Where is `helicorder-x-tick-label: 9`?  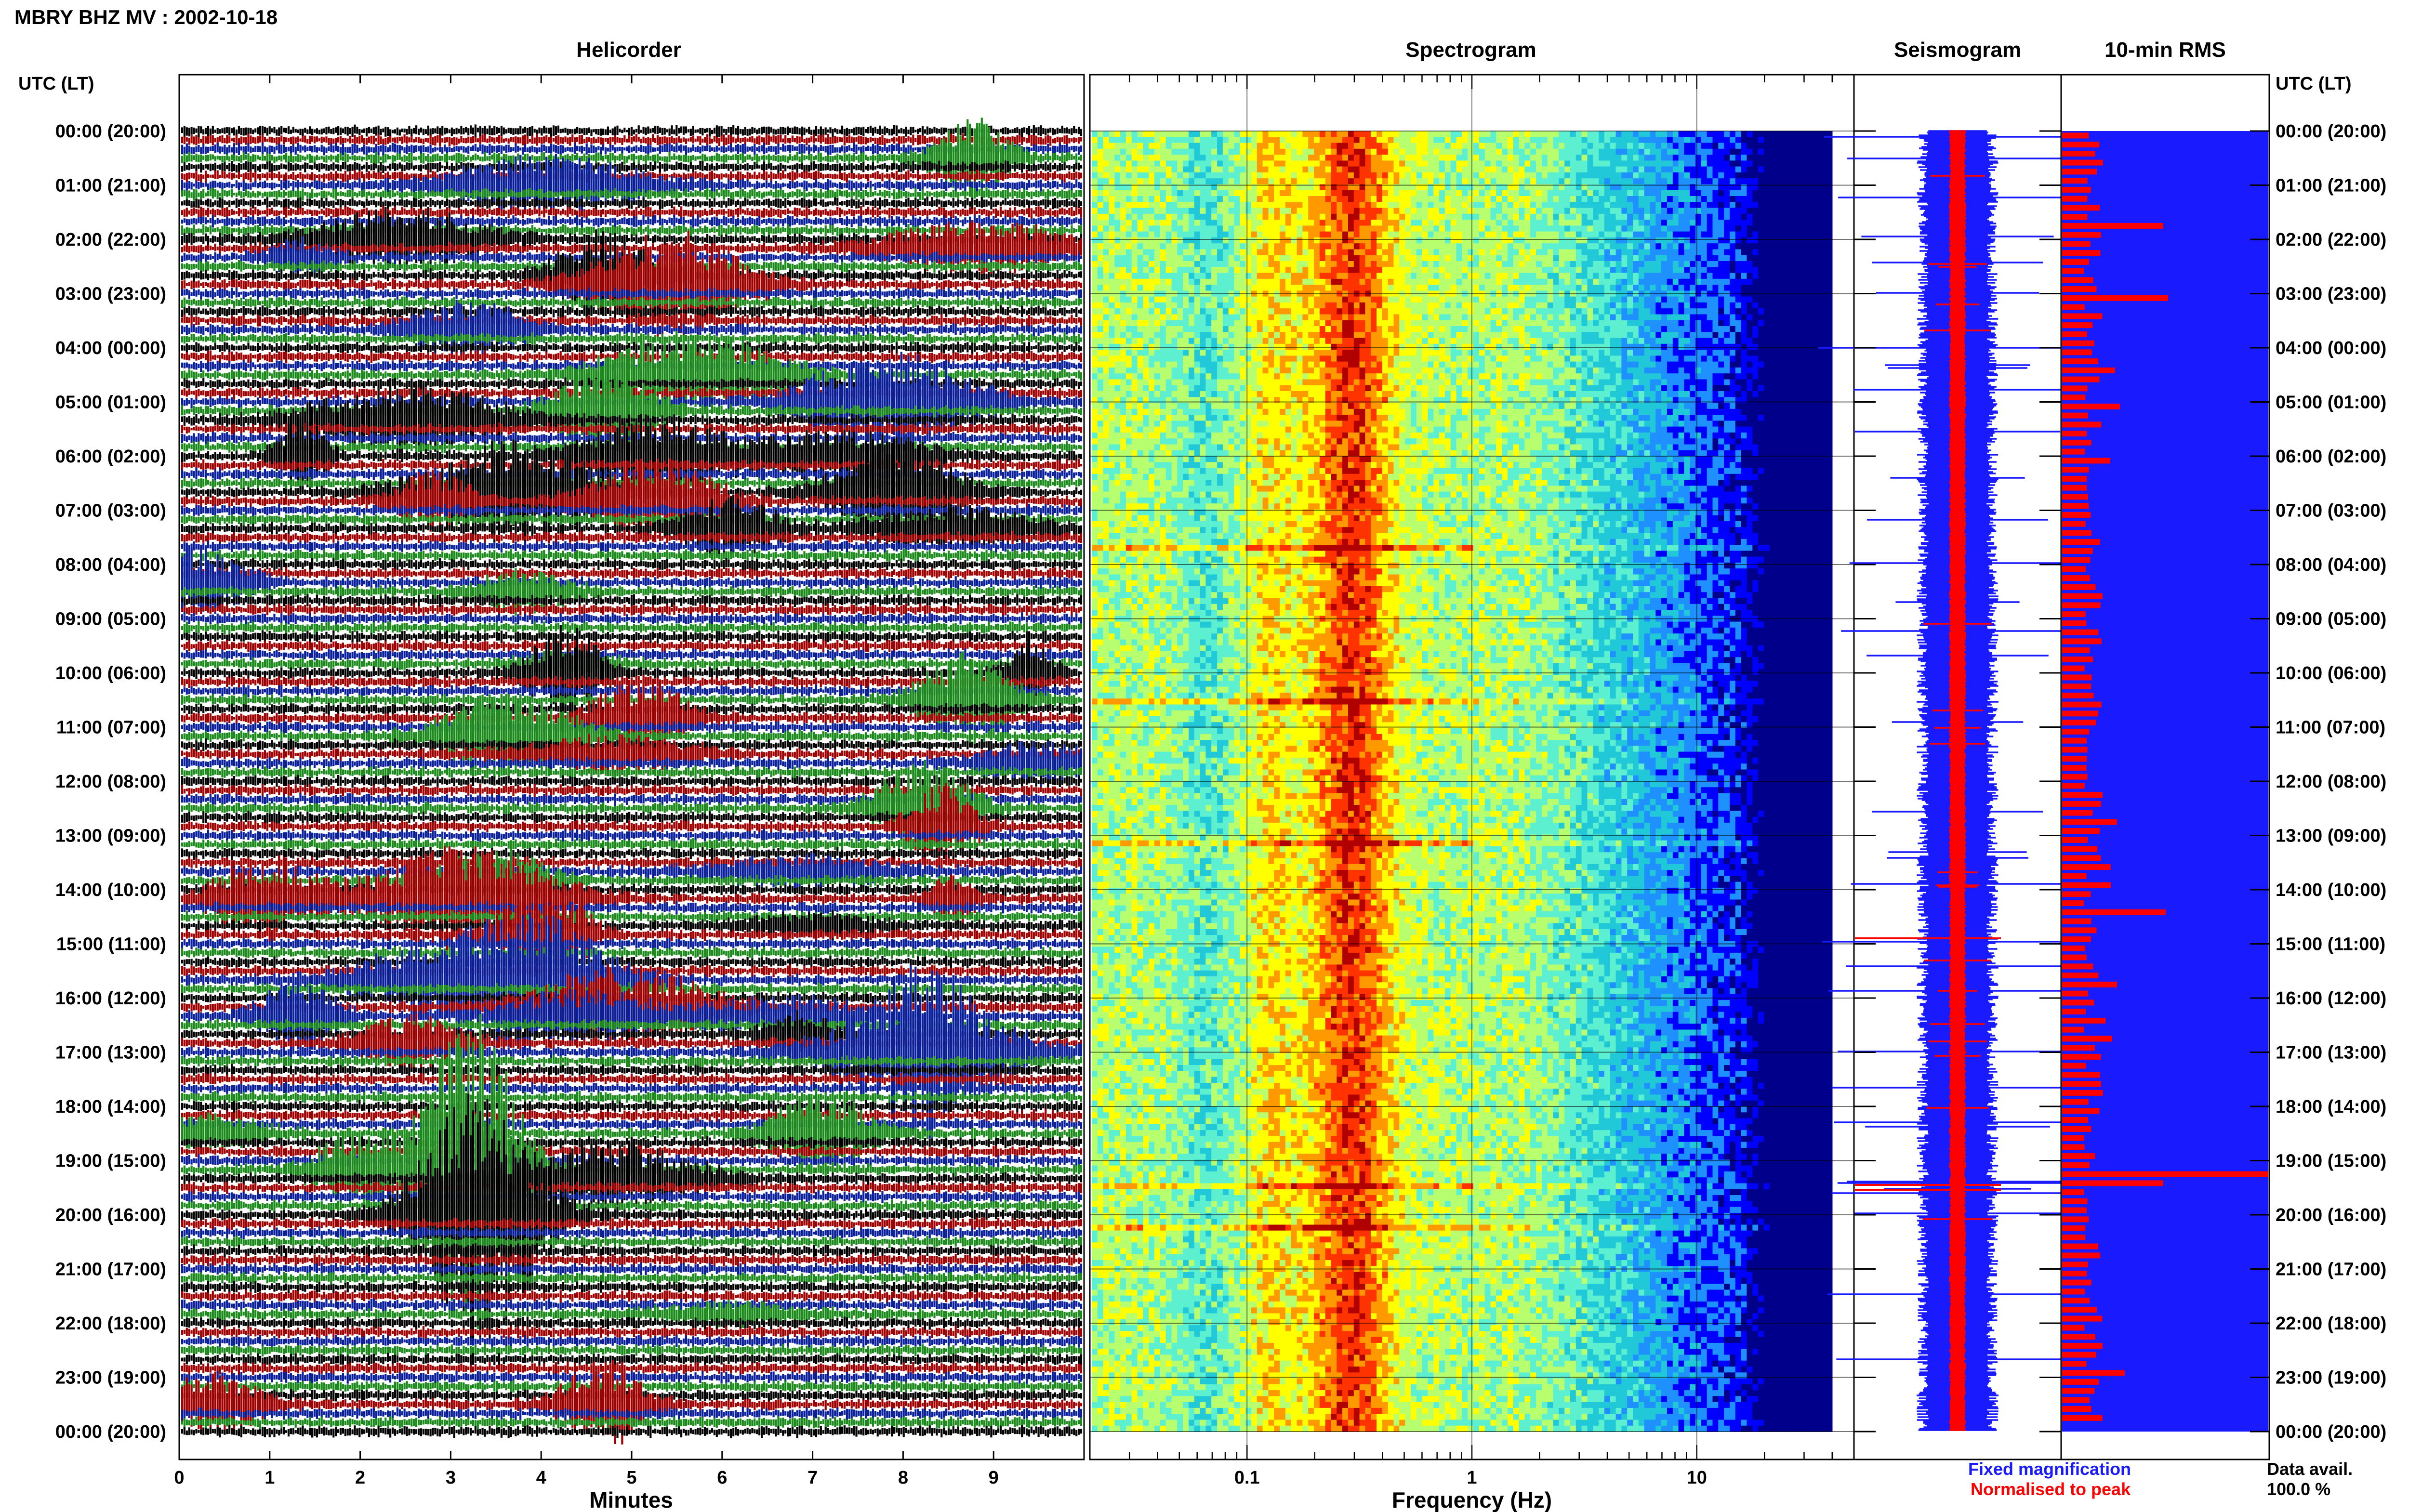
helicorder-x-tick-label: 9 is located at coordinates (994, 1478).